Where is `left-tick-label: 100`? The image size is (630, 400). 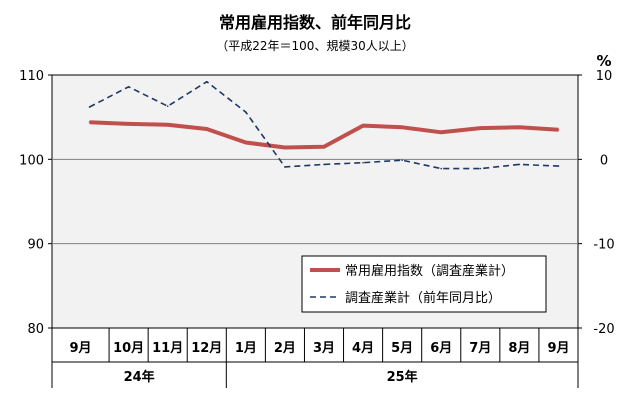
left-tick-label: 100 is located at coordinates (31, 160).